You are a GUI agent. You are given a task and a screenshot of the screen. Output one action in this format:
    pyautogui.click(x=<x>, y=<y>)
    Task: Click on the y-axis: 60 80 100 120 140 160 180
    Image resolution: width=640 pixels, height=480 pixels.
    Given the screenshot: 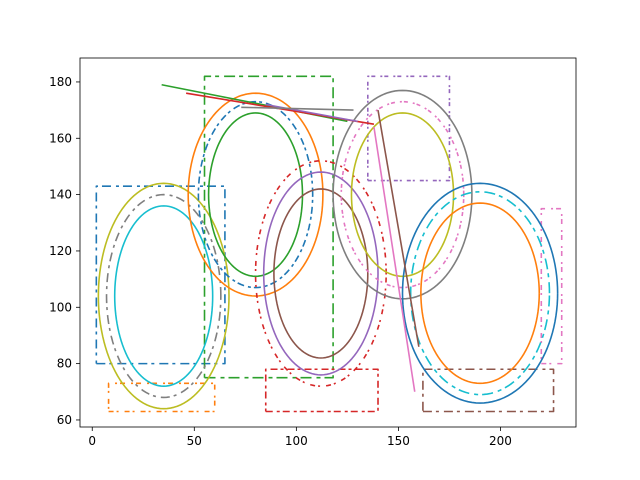 What is the action you would take?
    pyautogui.click(x=64, y=251)
    